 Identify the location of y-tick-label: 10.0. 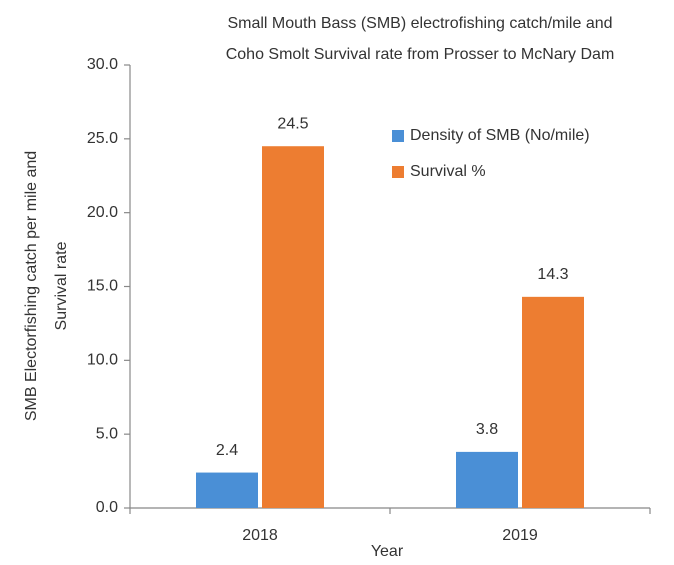
(102, 360).